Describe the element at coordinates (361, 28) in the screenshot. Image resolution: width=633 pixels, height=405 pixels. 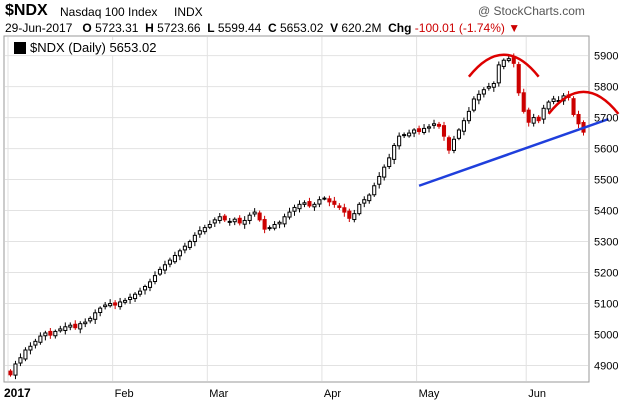
I see `volume-value: 620.2M` at that location.